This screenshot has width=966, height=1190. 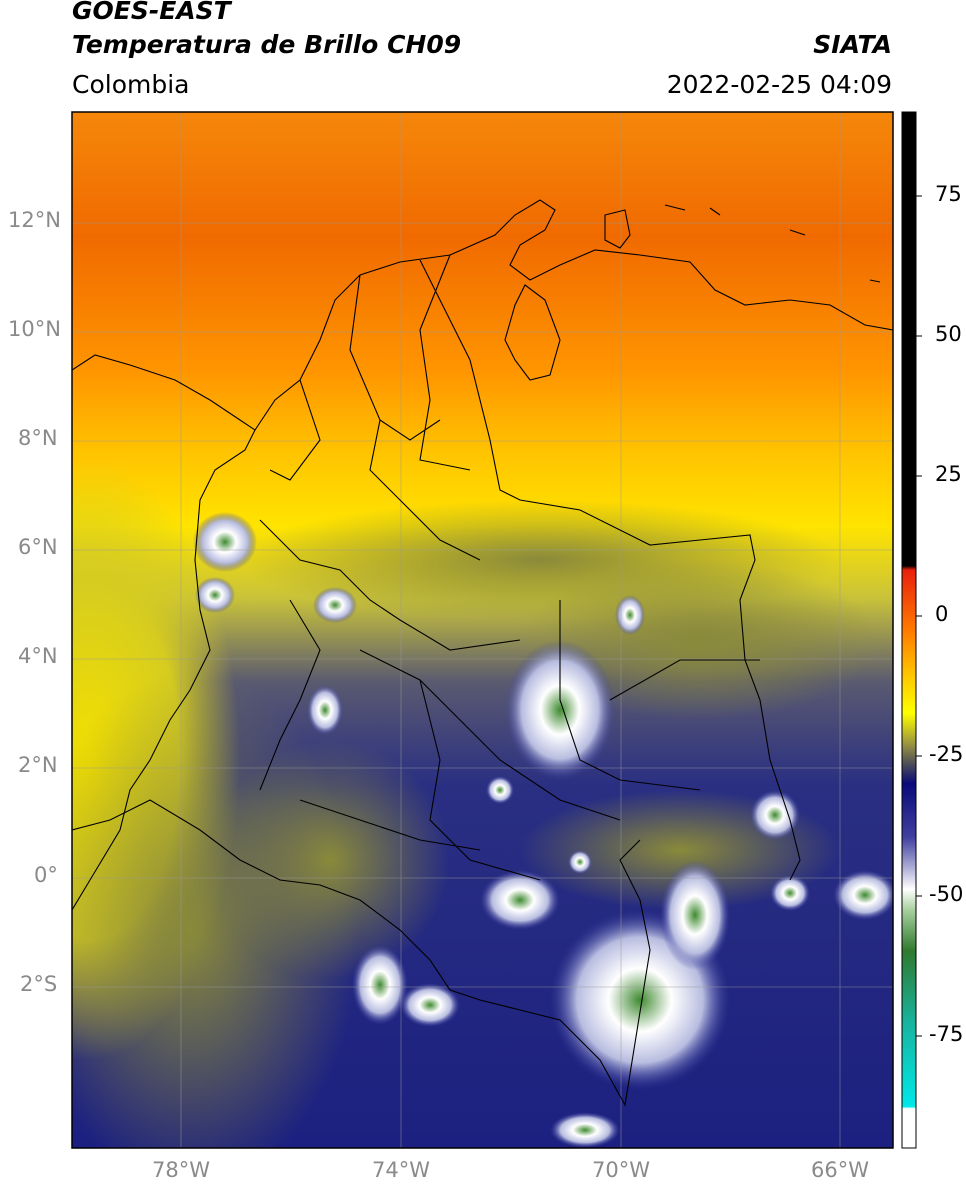 I want to click on lat-label: 12°N, so click(x=34, y=220).